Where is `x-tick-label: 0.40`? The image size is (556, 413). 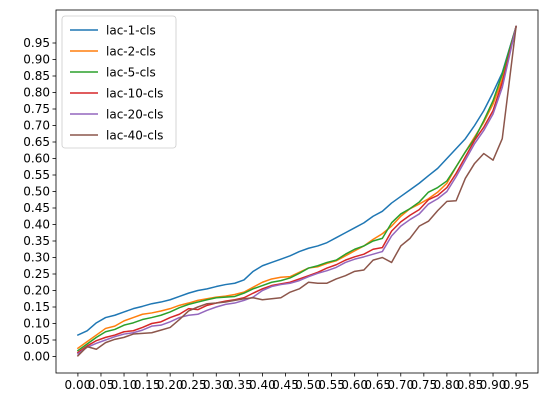 x-tick-label: 0.40 is located at coordinates (262, 385).